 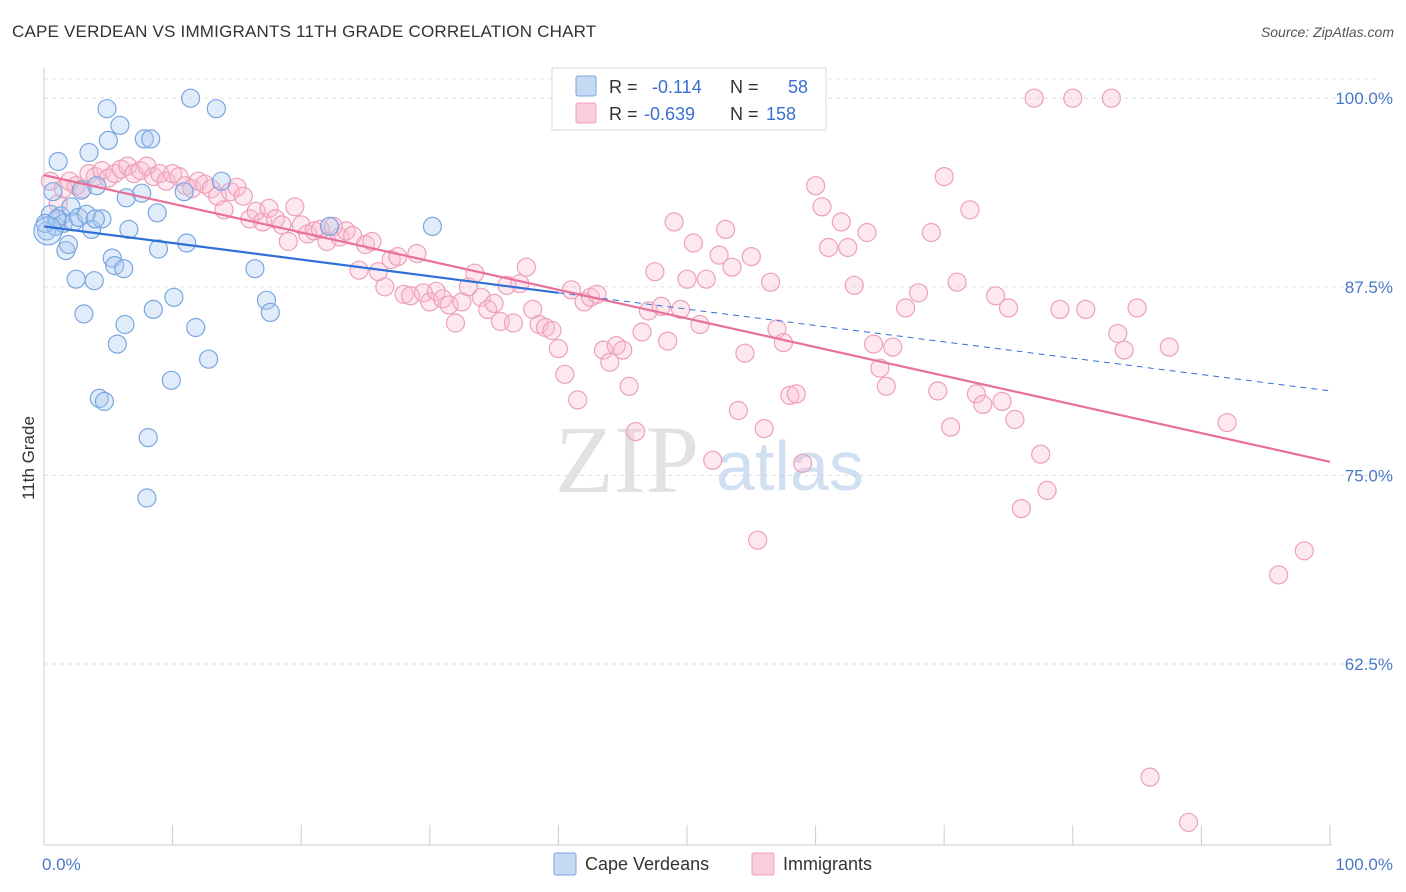 I want to click on point-cape-verdeans-large, so click(x=48, y=231).